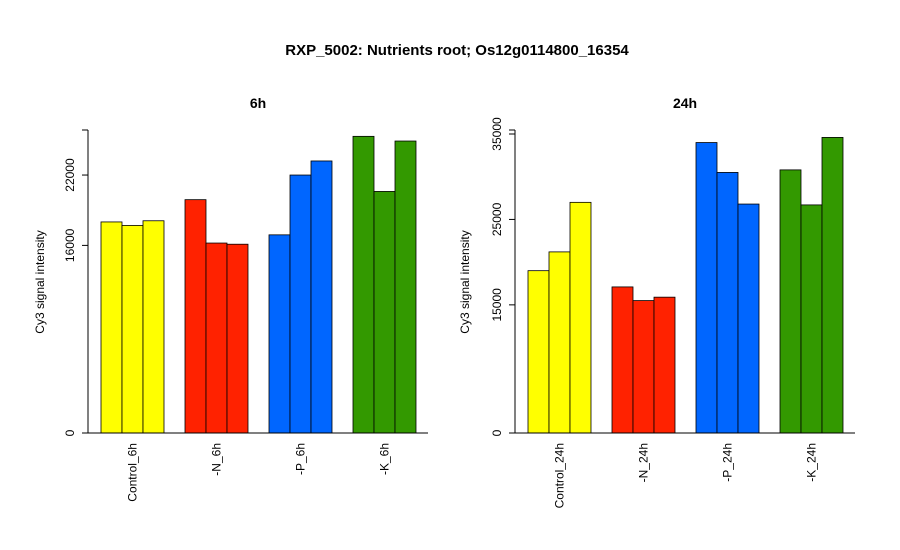 The height and width of the screenshot is (550, 900). What do you see at coordinates (259, 472) in the screenshot?
I see `x-axis-labels-6h: Control_6h -N_6h -P_6h -K_6h` at bounding box center [259, 472].